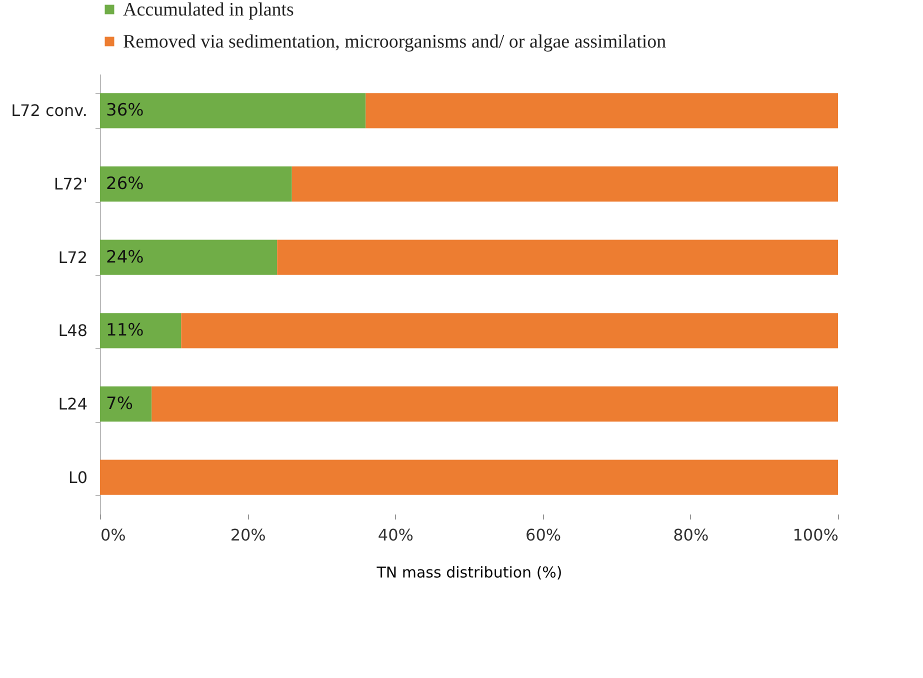  What do you see at coordinates (49, 110) in the screenshot?
I see `y-tick-label: L72 conv.` at bounding box center [49, 110].